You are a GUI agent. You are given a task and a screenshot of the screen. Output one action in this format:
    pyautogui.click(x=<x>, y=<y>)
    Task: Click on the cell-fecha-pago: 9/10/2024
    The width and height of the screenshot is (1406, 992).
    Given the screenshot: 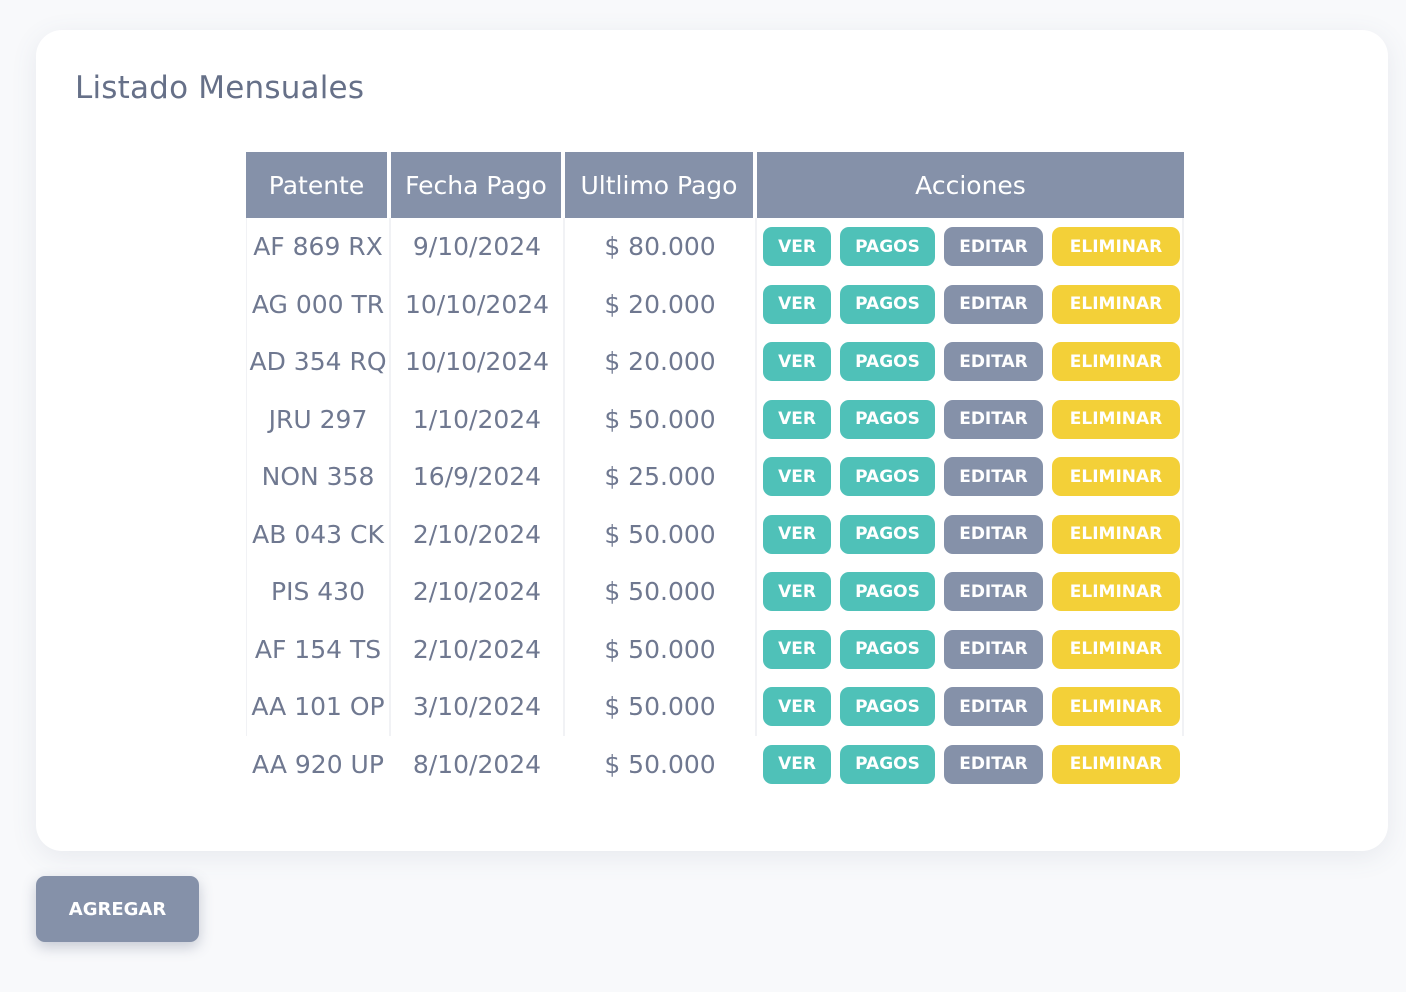 What is the action you would take?
    pyautogui.click(x=478, y=247)
    